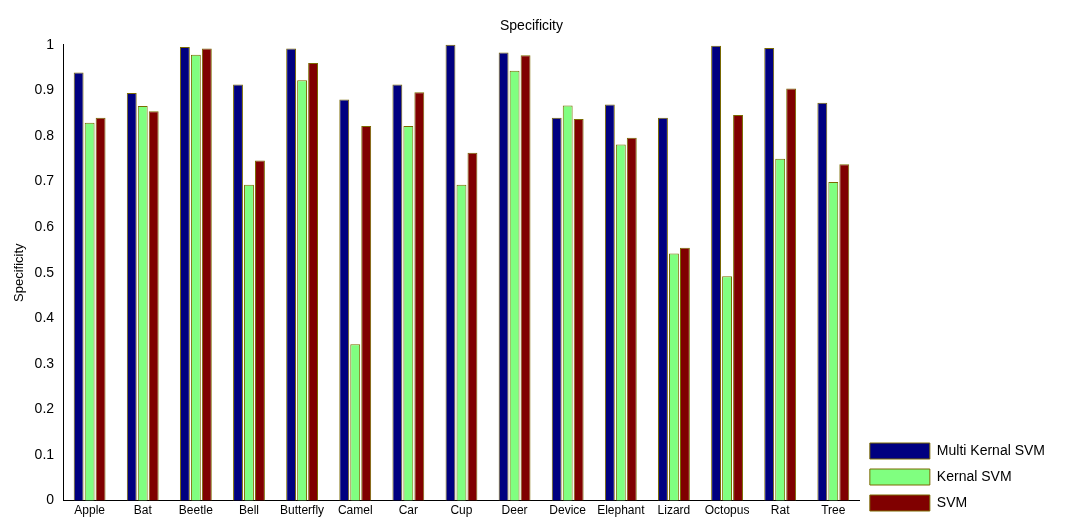  Describe the element at coordinates (531, 25) in the screenshot. I see `chart-title: Specificity` at that location.